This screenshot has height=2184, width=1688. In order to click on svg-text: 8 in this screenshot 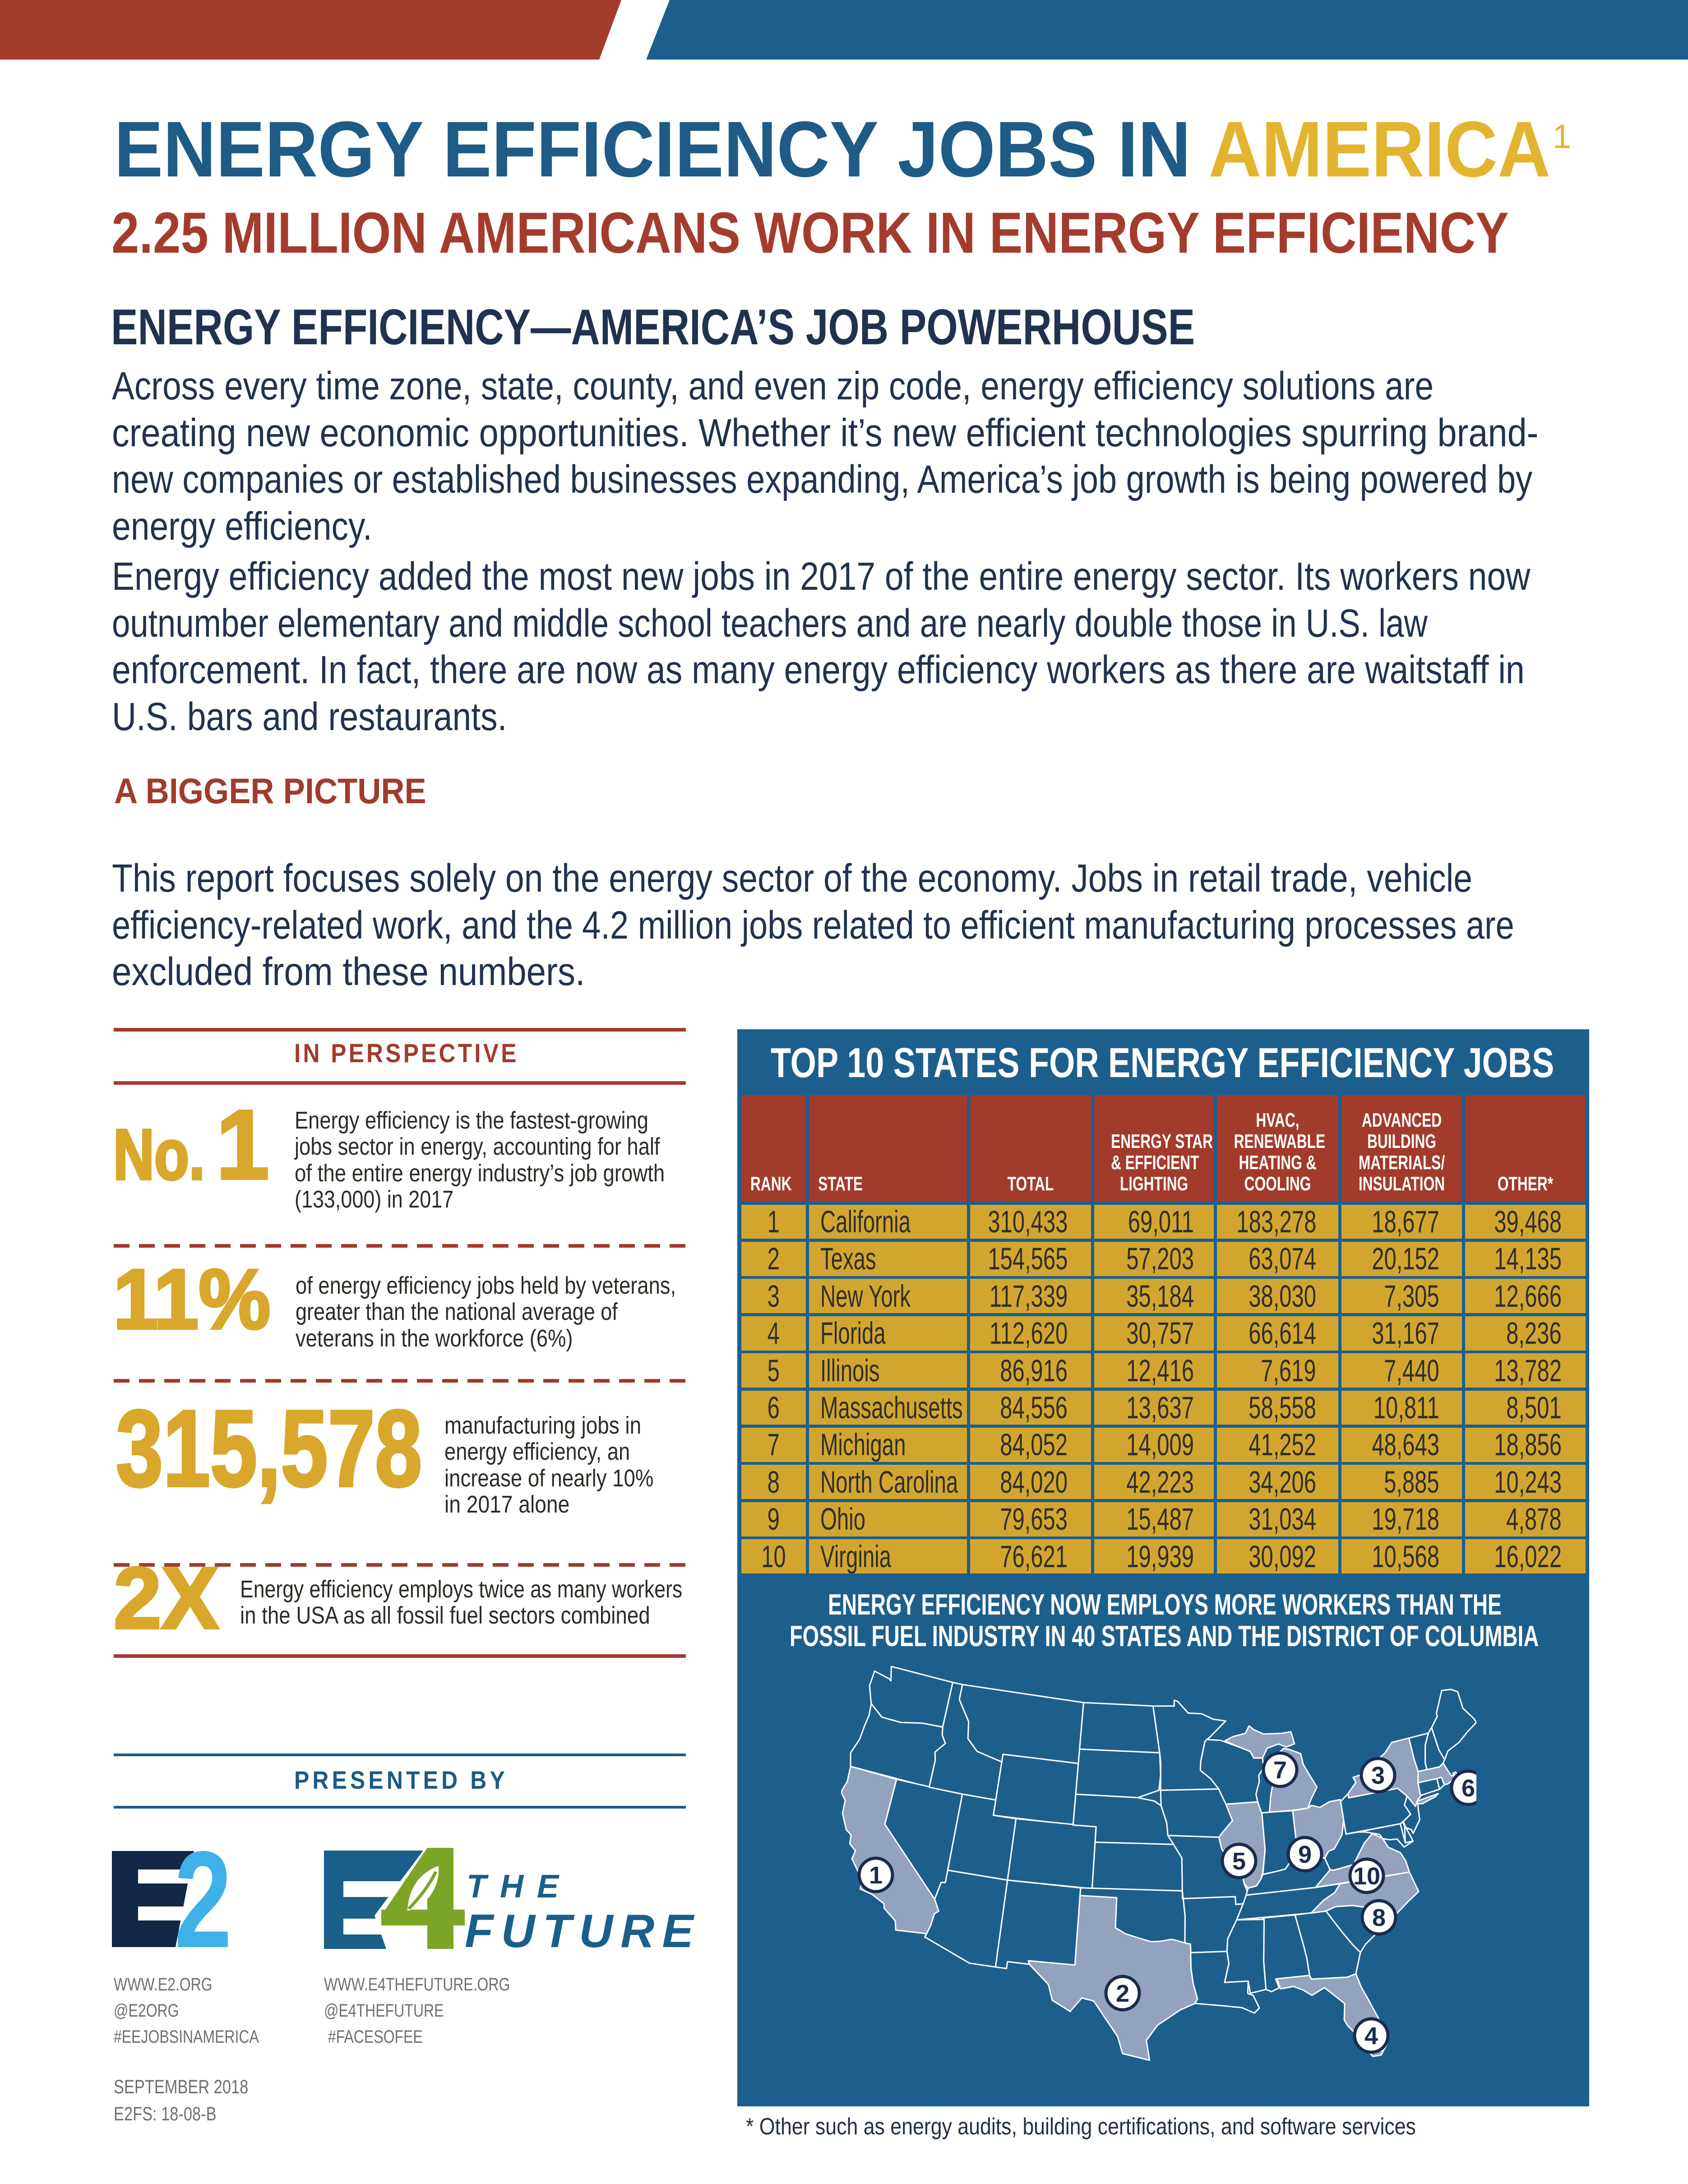, I will do `click(1379, 1917)`.